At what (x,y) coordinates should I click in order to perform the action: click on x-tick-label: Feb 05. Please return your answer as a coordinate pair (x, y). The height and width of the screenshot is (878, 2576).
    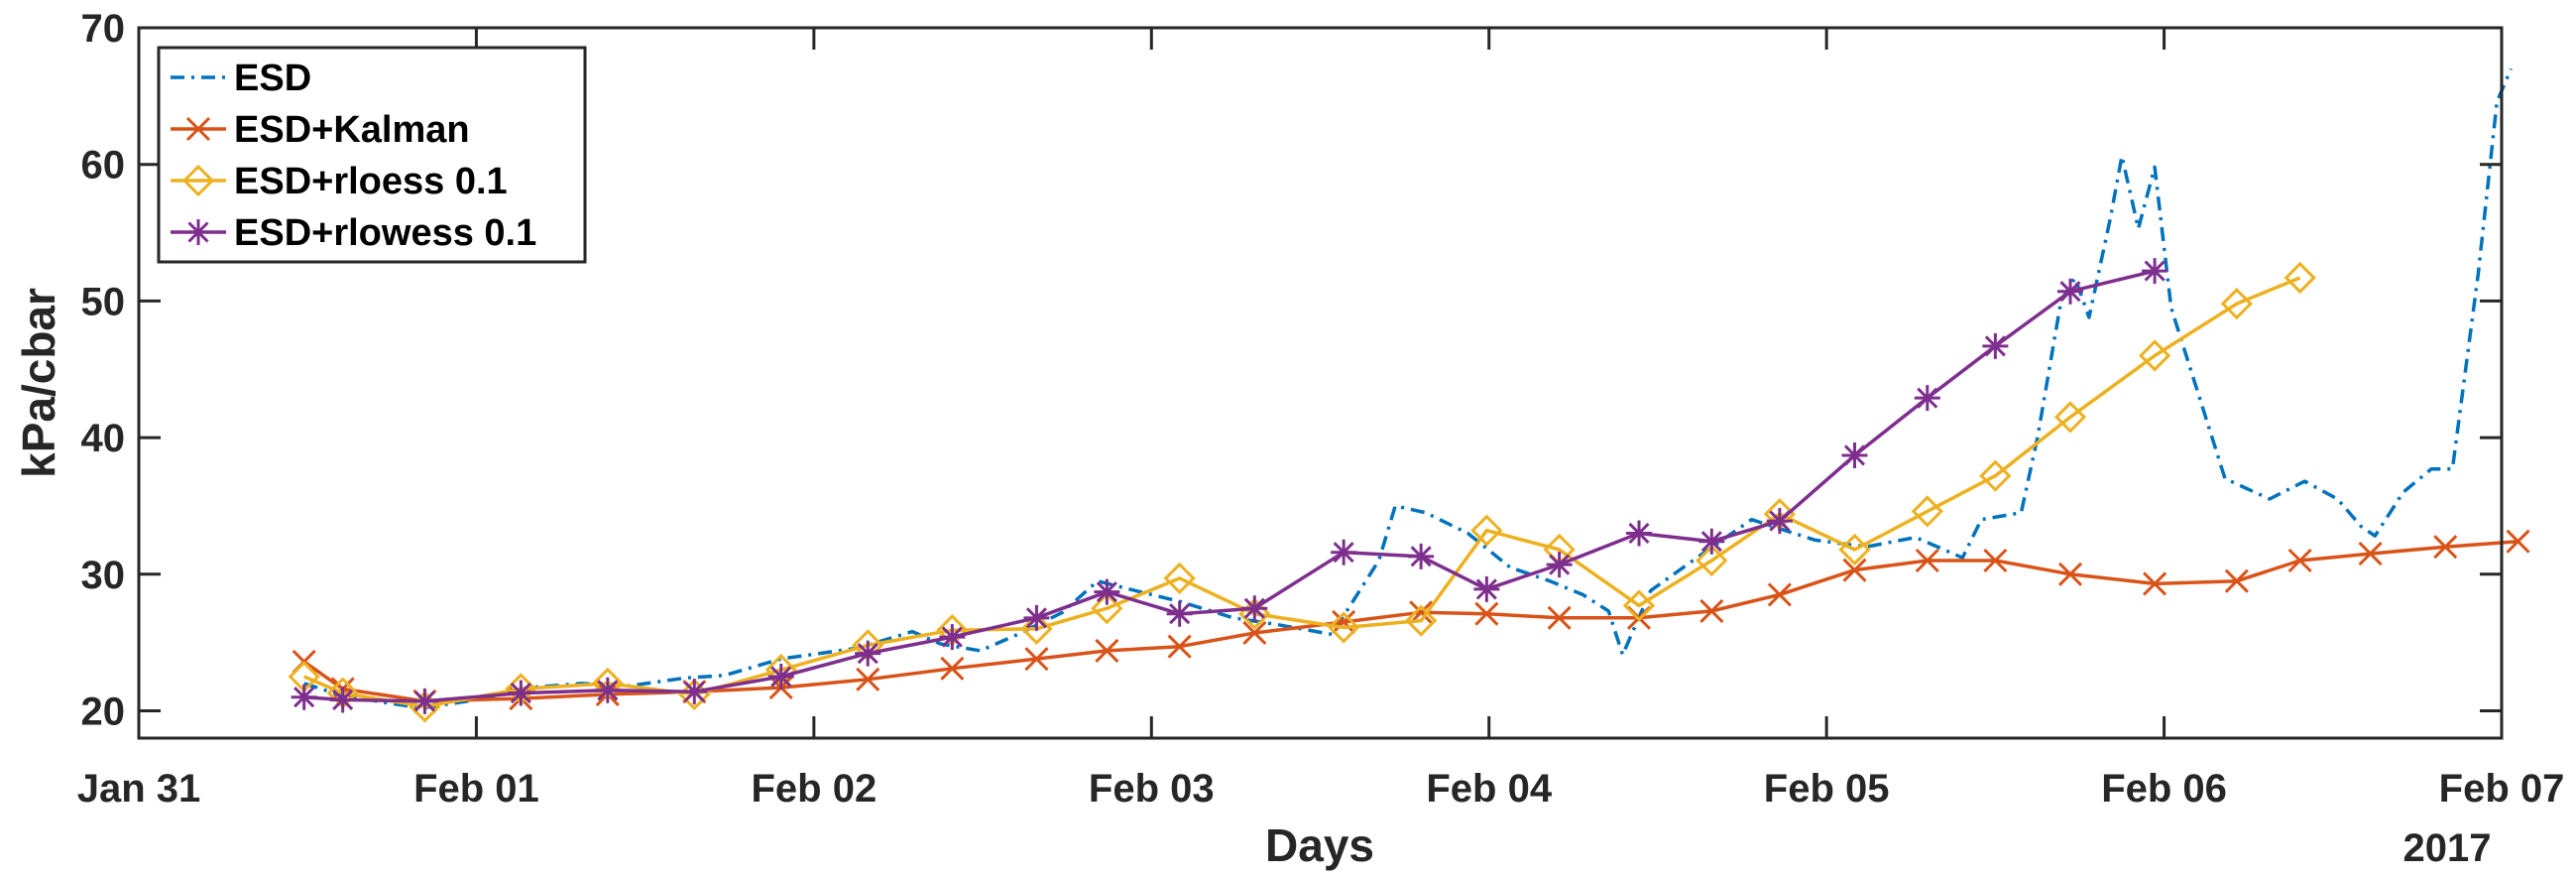
    Looking at the image, I should click on (1827, 789).